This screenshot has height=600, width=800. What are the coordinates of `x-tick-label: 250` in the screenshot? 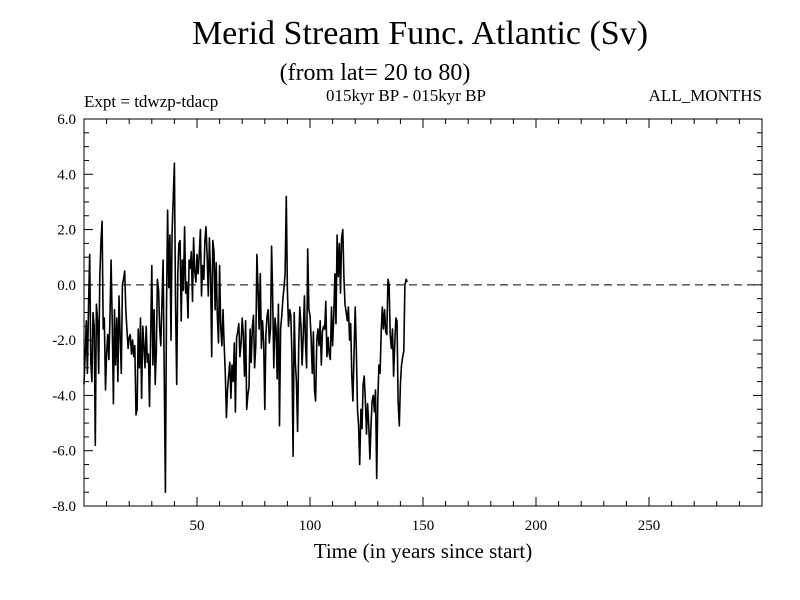 It's located at (649, 526).